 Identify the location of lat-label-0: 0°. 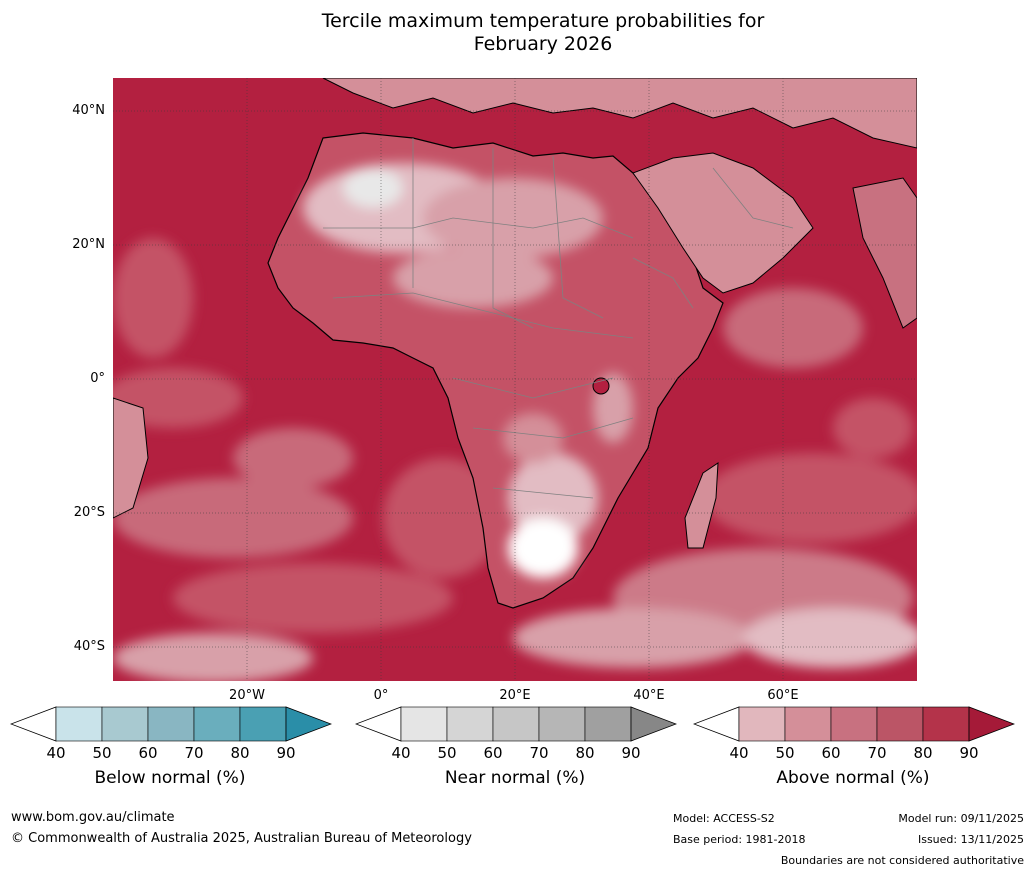
(97, 378).